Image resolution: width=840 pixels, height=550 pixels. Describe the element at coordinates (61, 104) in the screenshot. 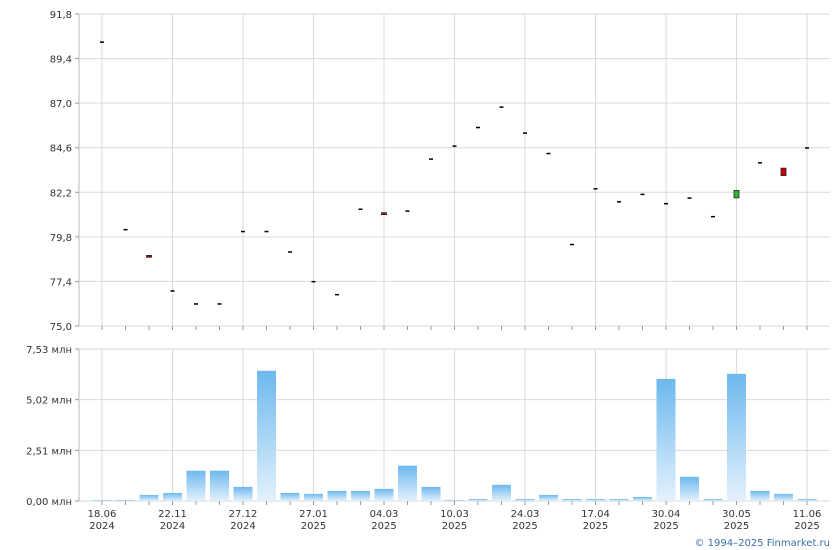

I see `price-tick-label: 87,0` at that location.